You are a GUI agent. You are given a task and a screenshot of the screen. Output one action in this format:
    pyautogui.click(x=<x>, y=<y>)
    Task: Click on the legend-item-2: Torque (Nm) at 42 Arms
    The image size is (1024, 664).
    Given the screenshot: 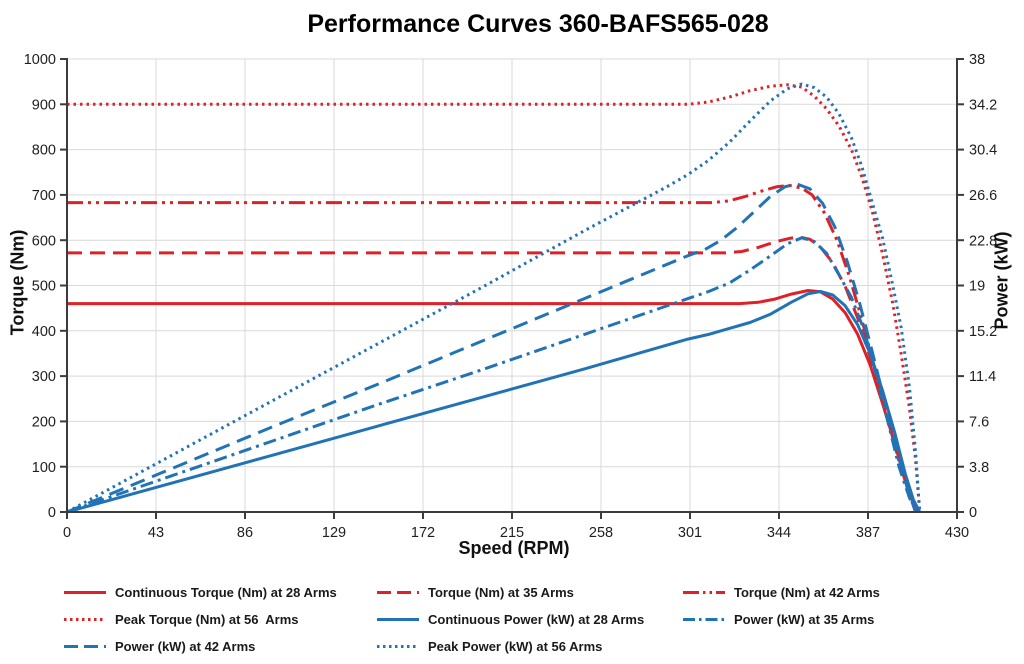 What is the action you would take?
    pyautogui.click(x=781, y=592)
    